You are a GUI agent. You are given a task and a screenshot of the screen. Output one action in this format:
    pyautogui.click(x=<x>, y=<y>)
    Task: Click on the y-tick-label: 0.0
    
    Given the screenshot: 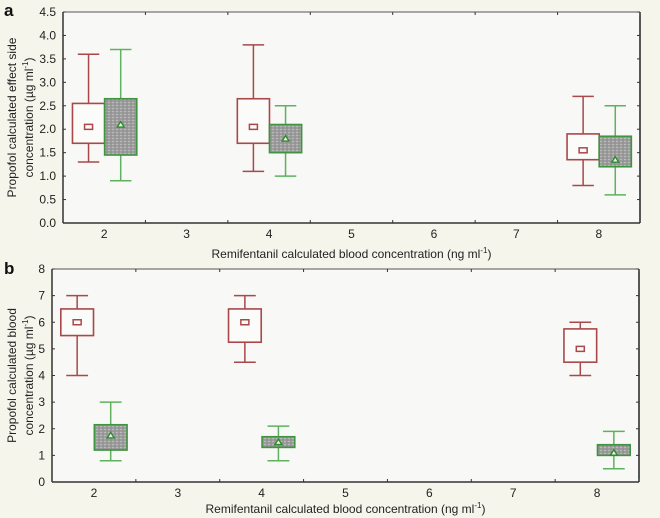 What is the action you would take?
    pyautogui.click(x=47, y=223)
    